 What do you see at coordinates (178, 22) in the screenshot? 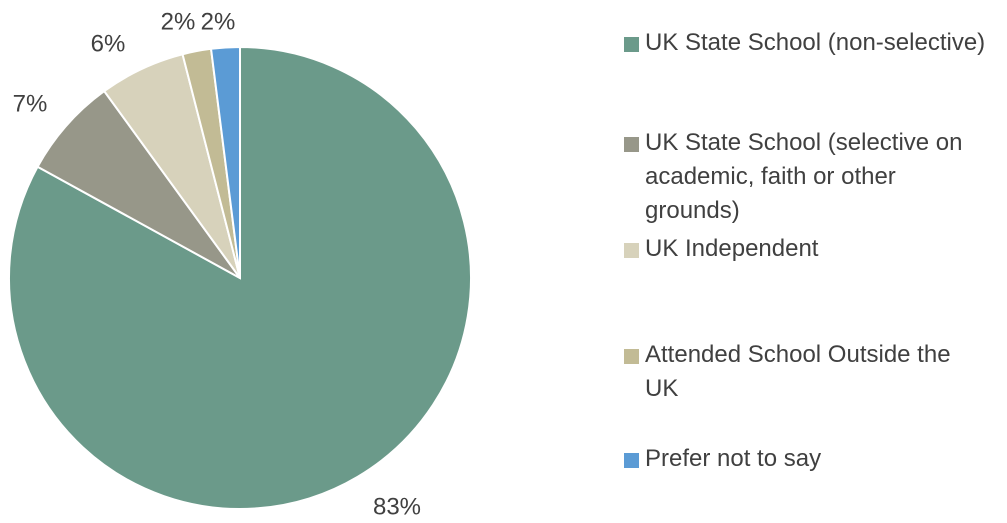
I see `data-label-outside-uk: 2%` at bounding box center [178, 22].